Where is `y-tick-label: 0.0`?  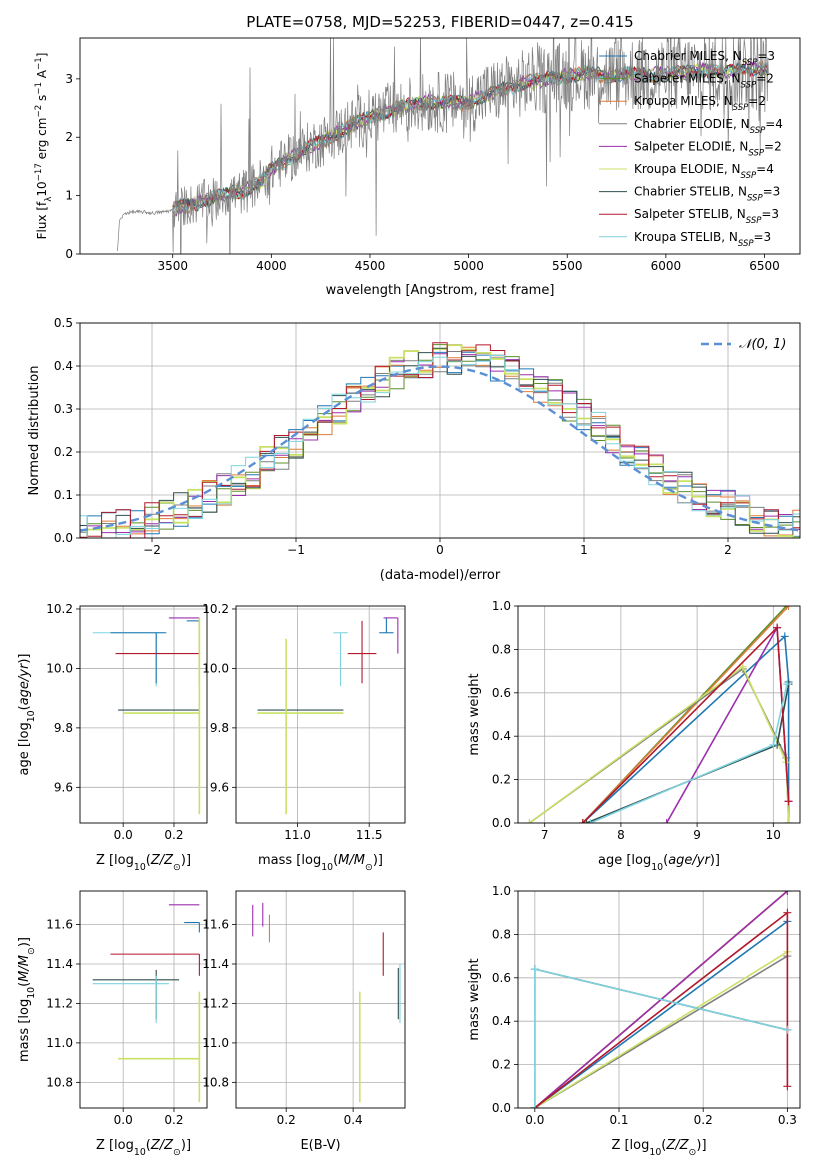 y-tick-label: 0.0 is located at coordinates (501, 1108).